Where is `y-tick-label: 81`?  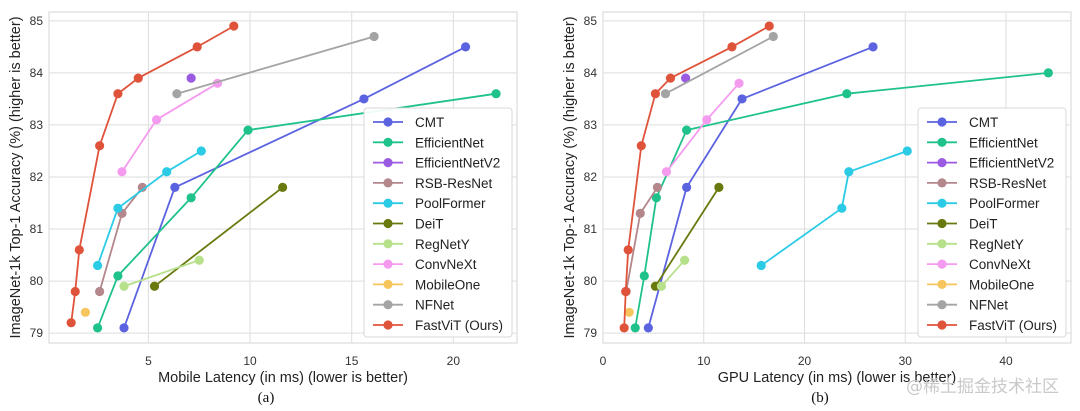
y-tick-label: 81 is located at coordinates (591, 229).